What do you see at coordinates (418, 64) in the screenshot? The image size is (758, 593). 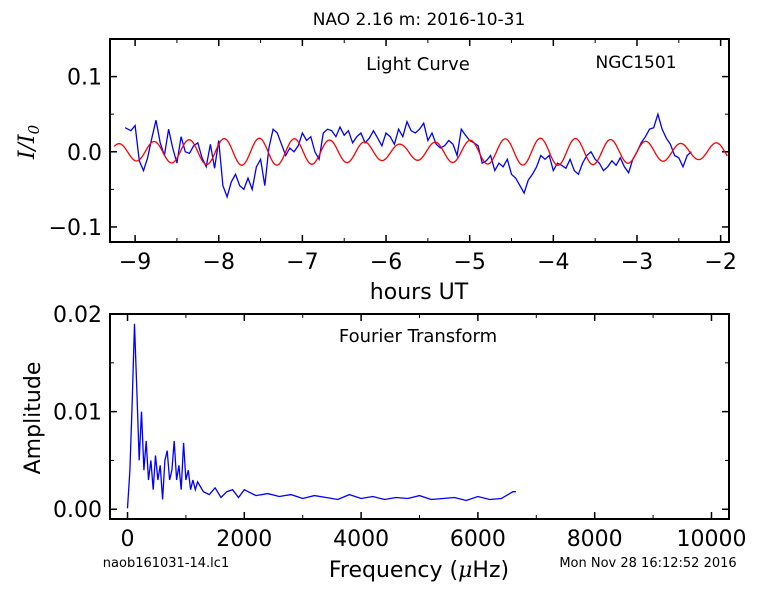 I see `light-curve-annotation: Light Curve` at bounding box center [418, 64].